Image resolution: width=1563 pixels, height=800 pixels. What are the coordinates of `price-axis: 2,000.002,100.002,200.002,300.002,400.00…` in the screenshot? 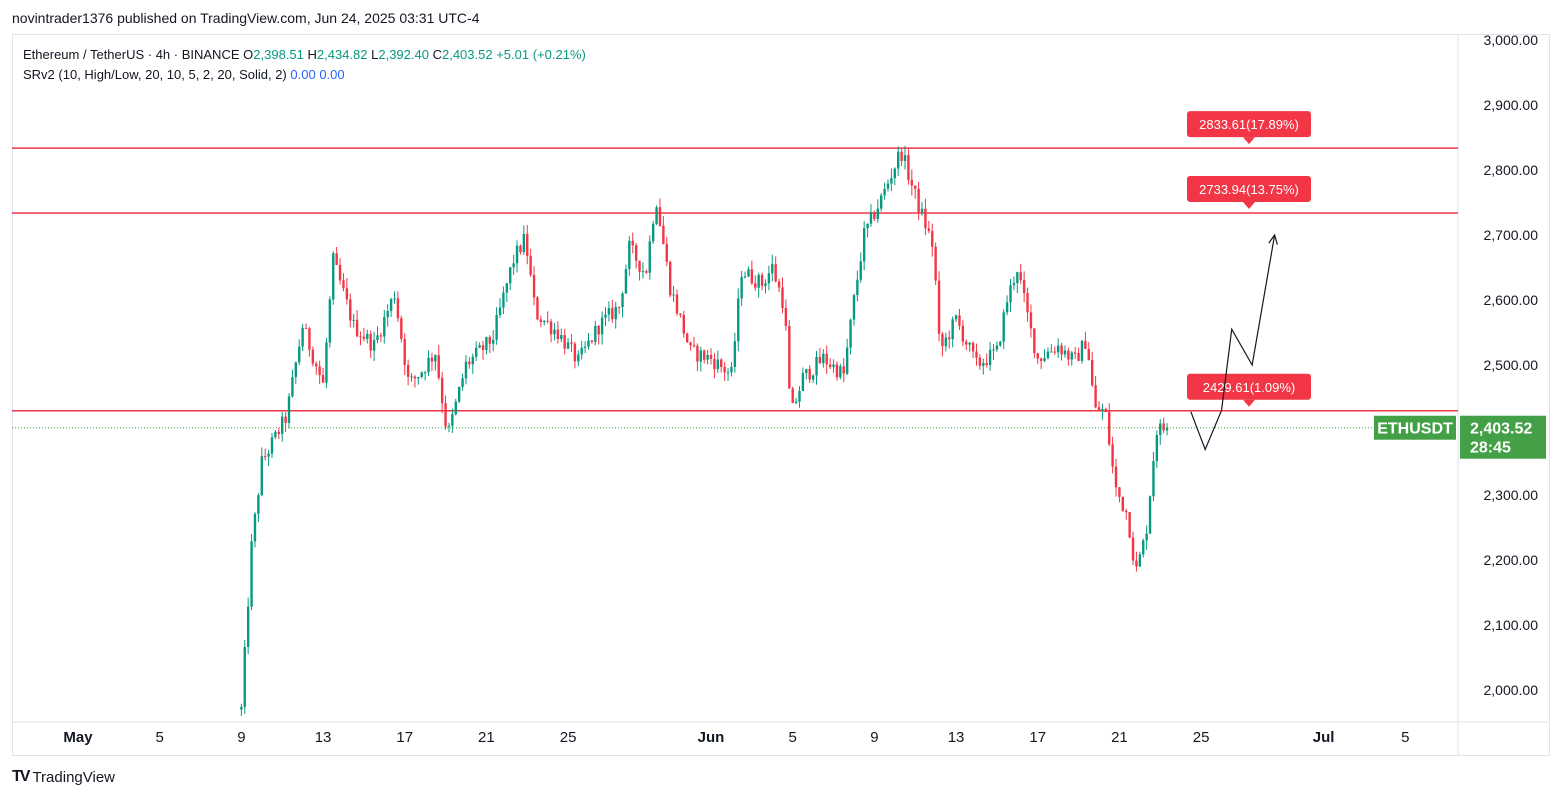 It's located at (1511, 365).